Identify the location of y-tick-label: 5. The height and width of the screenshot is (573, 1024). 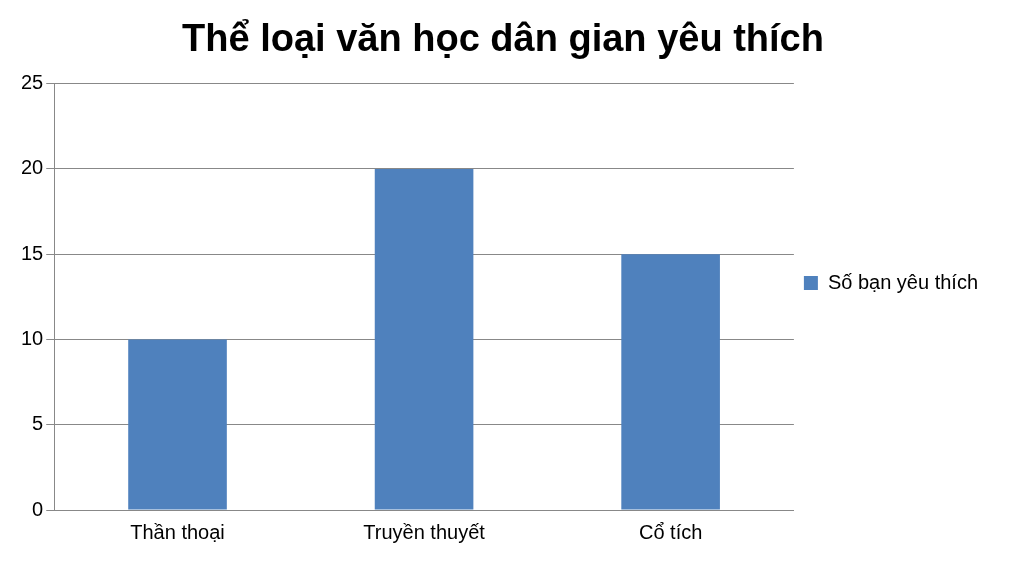
(38, 423).